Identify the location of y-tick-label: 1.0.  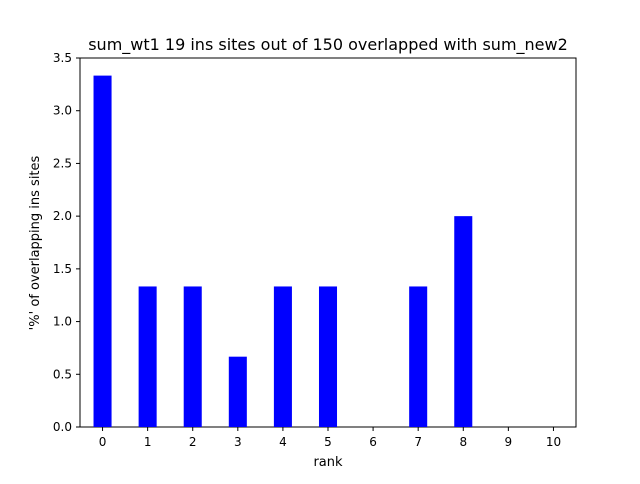
(62, 322).